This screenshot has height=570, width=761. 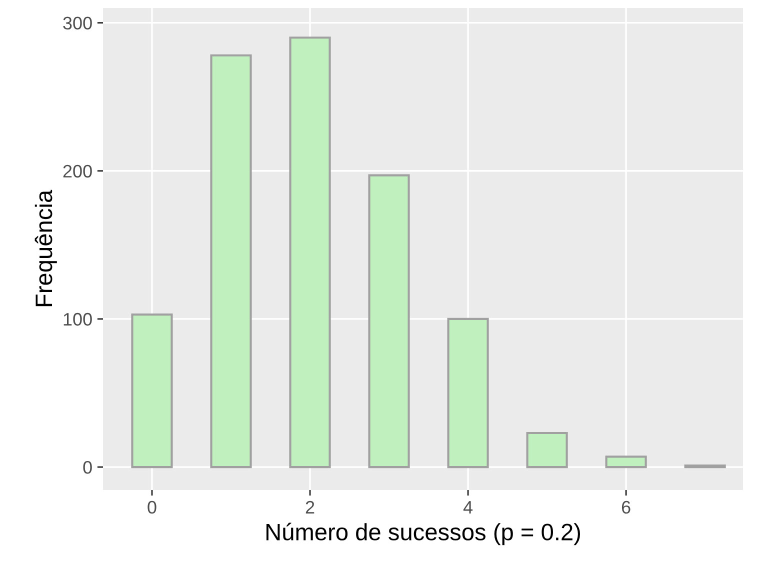 What do you see at coordinates (77, 171) in the screenshot?
I see `y-tick-label: 200` at bounding box center [77, 171].